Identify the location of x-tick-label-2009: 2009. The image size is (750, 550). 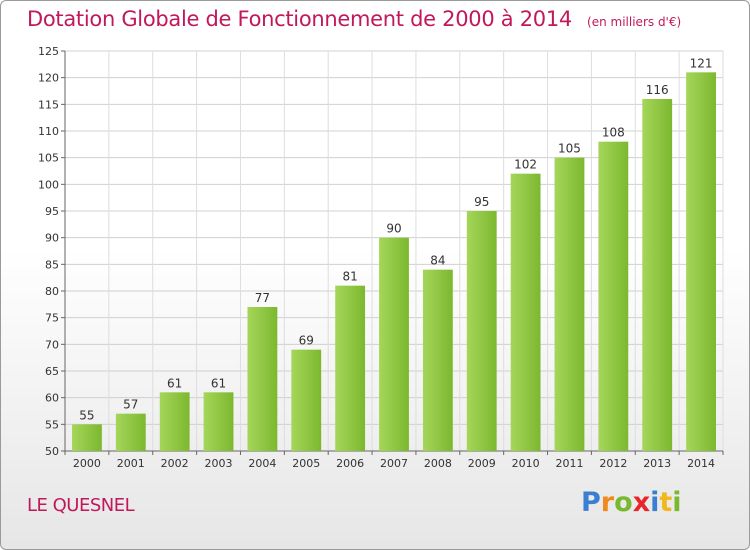
(482, 463).